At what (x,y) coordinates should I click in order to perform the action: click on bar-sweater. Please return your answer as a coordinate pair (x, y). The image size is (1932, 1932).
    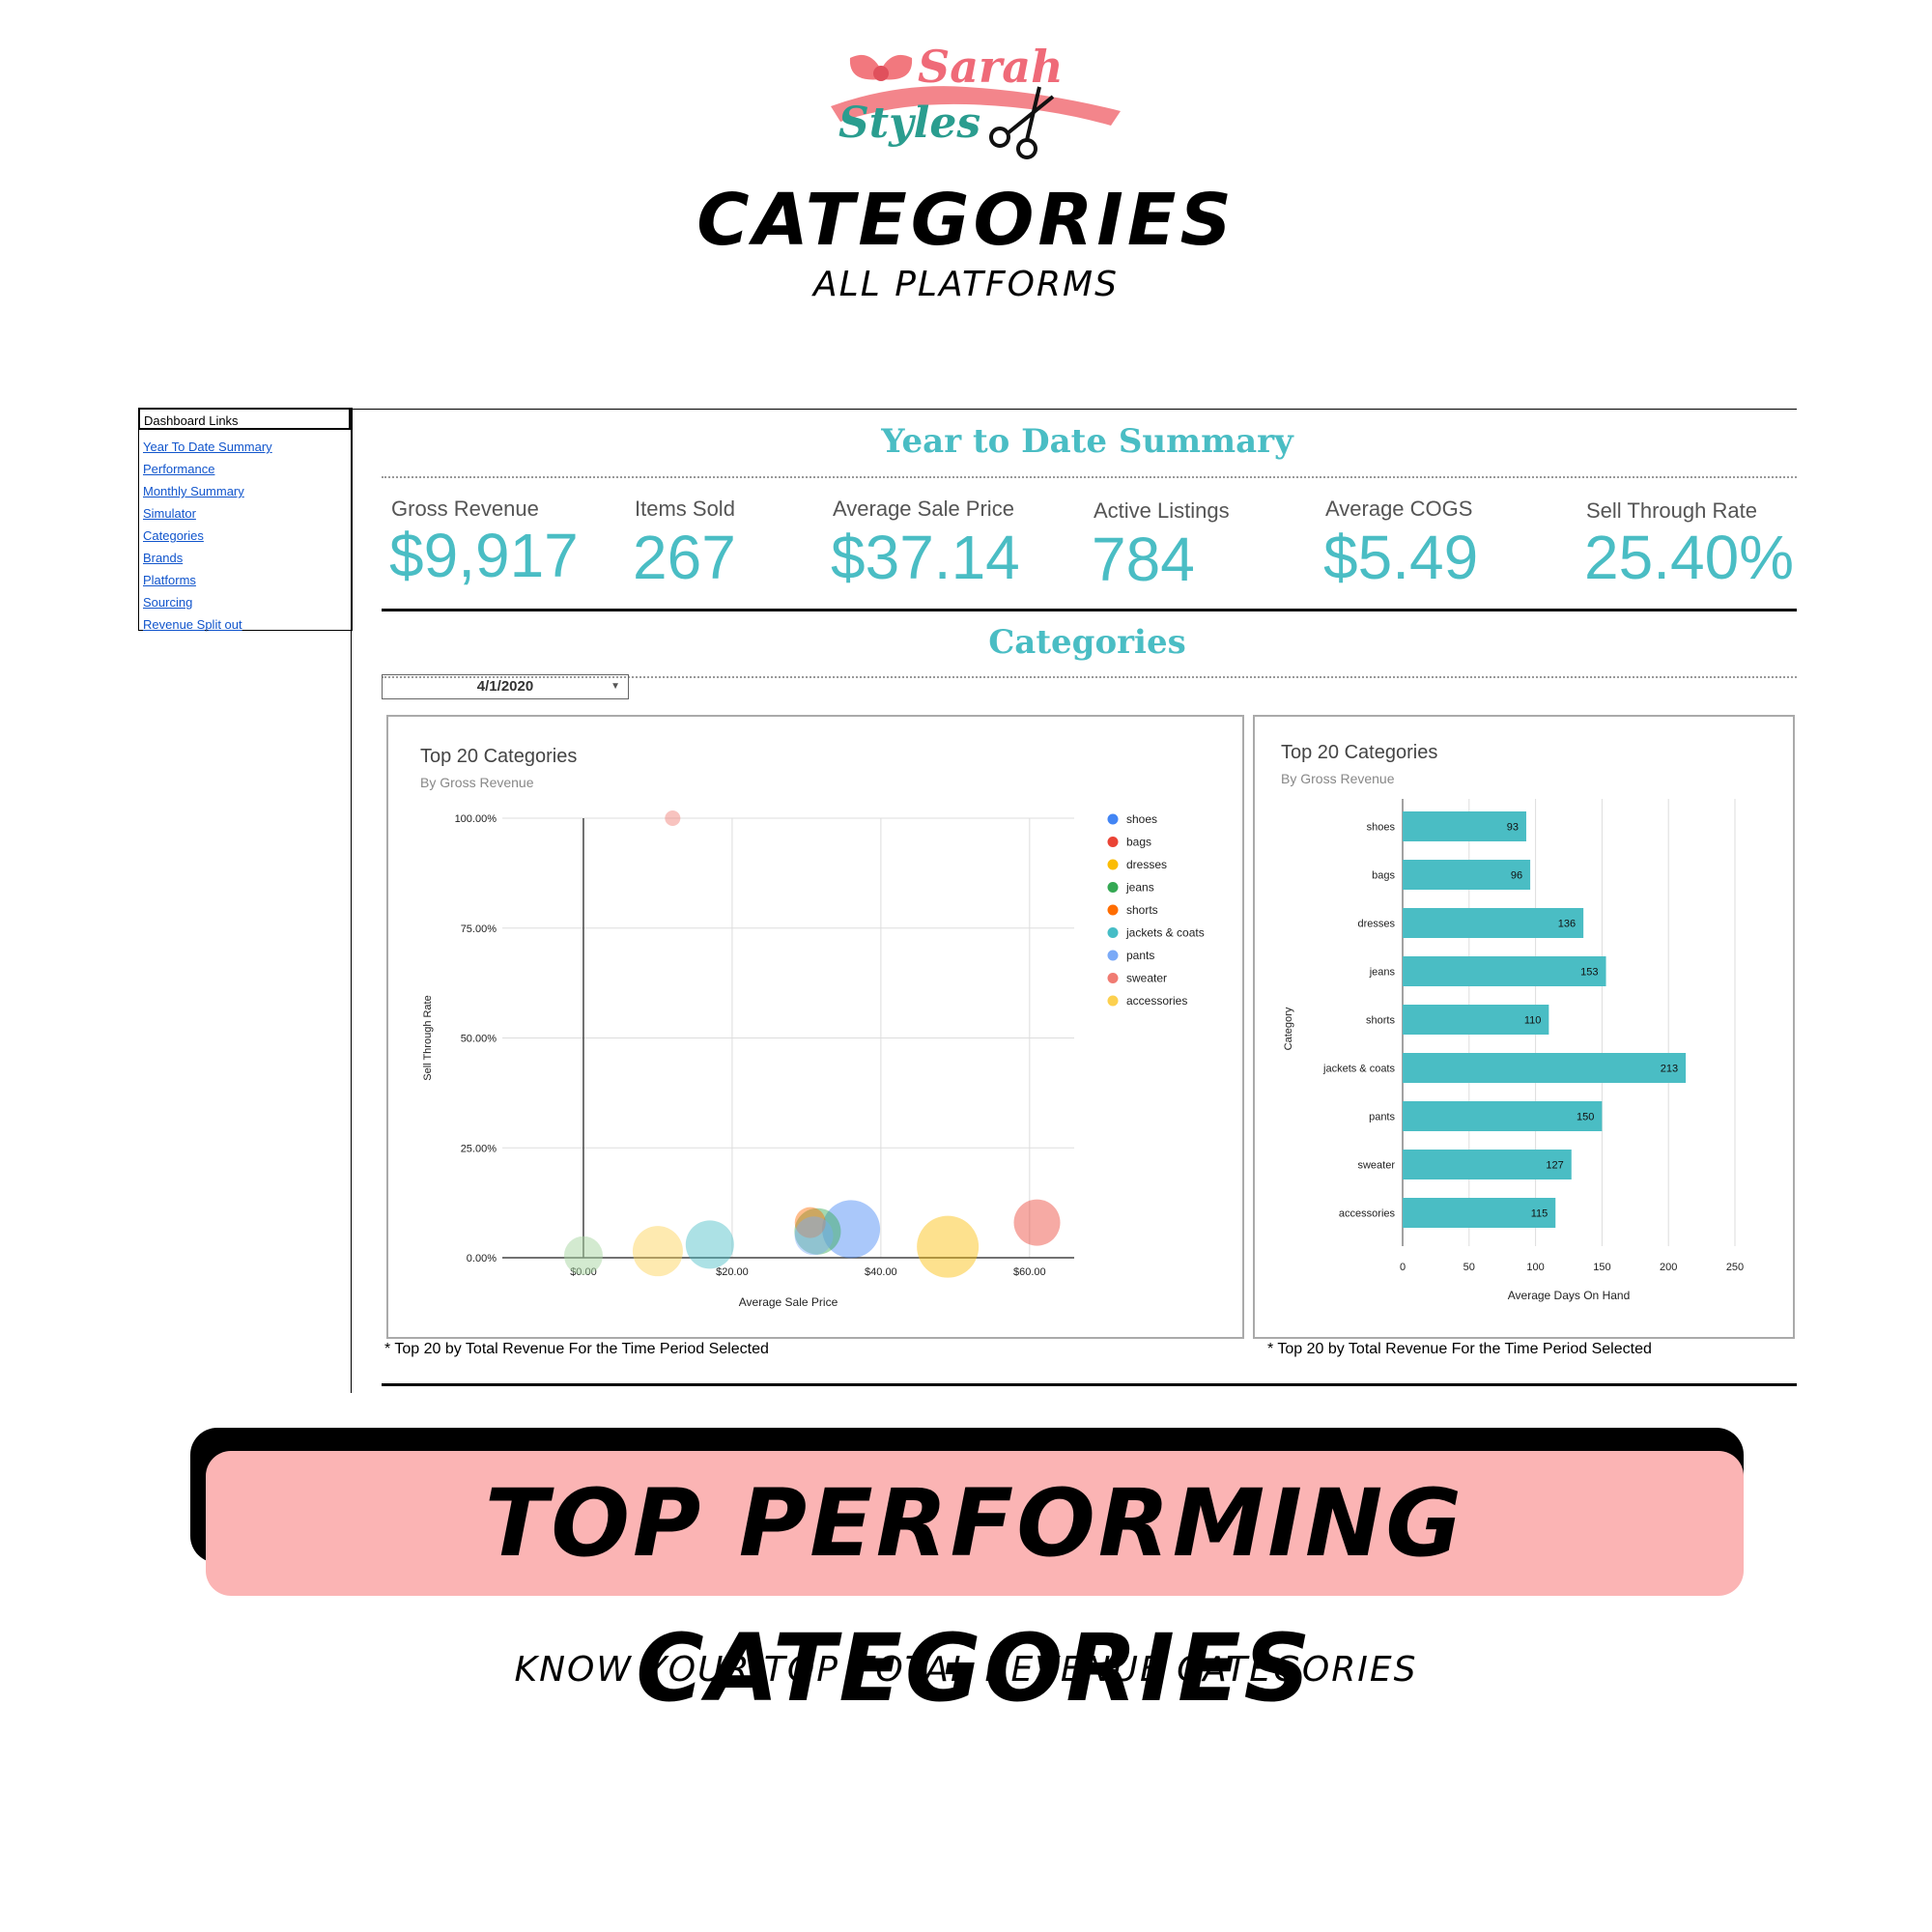
    Looking at the image, I should click on (1487, 1164).